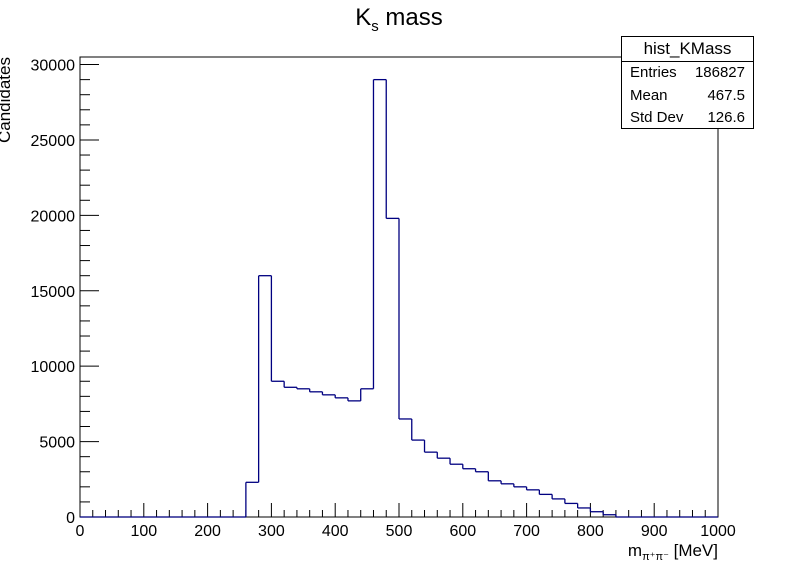  What do you see at coordinates (70, 518) in the screenshot?
I see `y-tick-label: 0` at bounding box center [70, 518].